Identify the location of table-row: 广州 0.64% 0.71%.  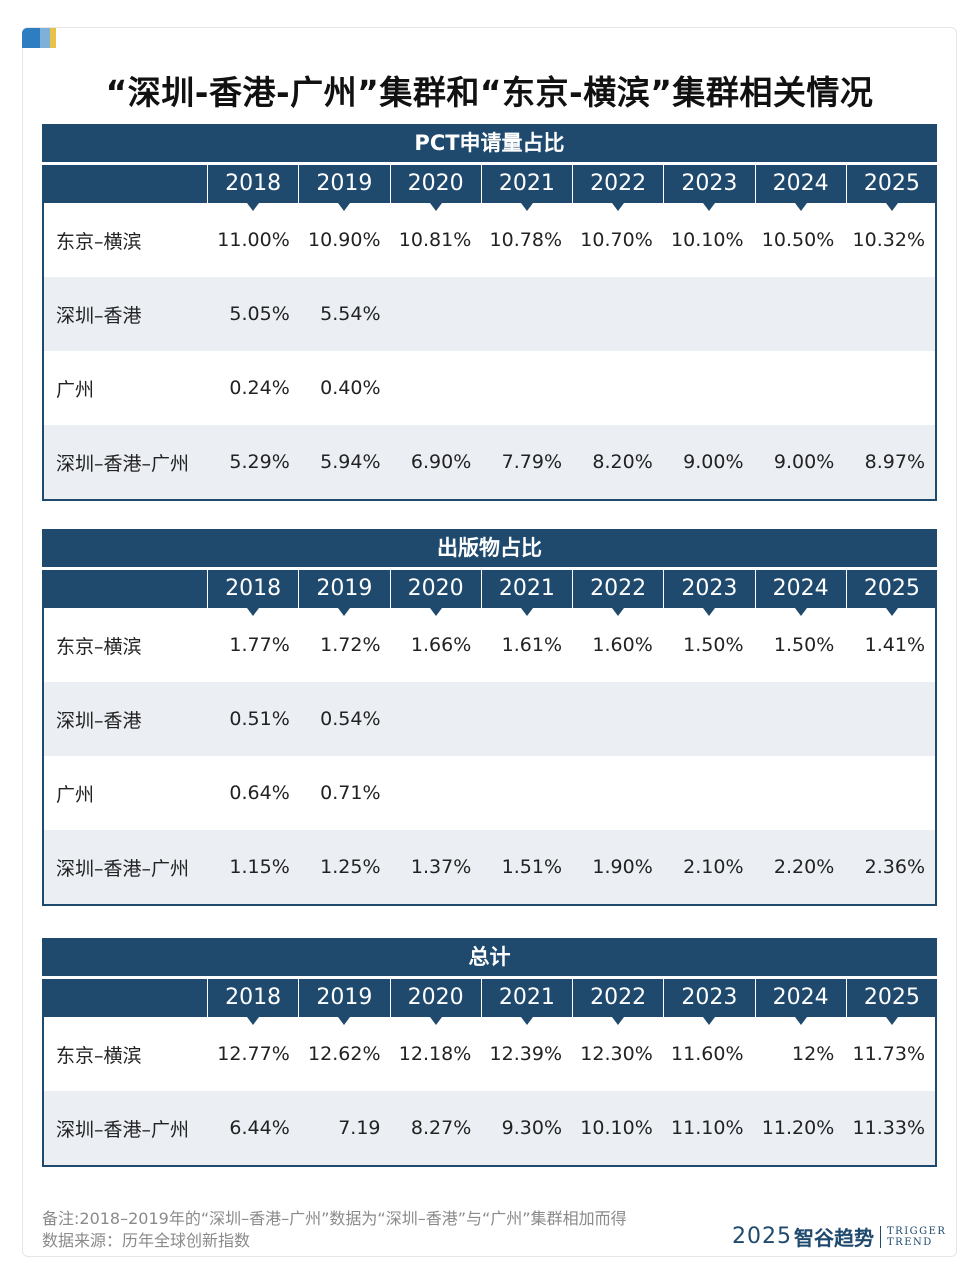
(489, 793).